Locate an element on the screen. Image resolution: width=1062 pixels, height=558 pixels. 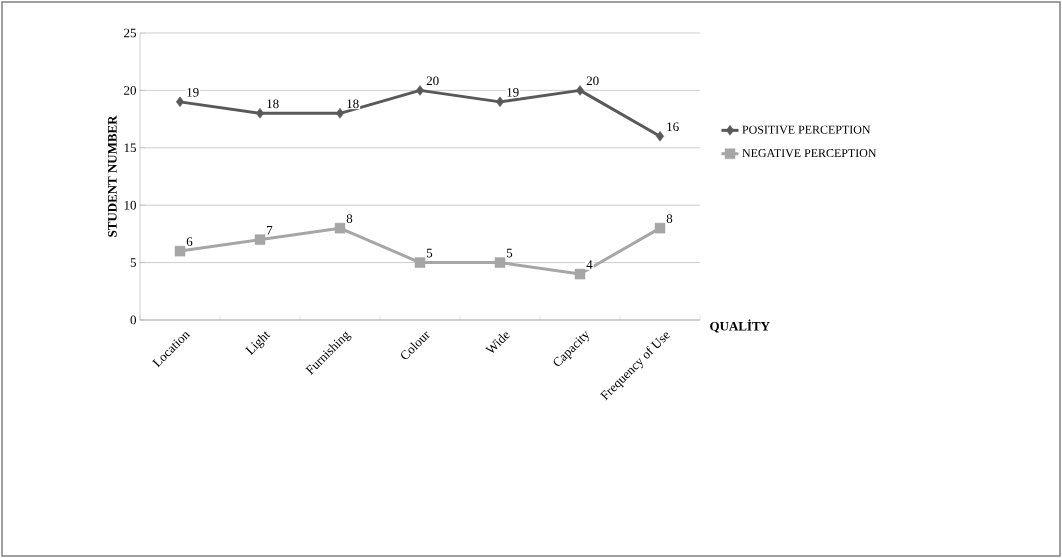
x-axis-title: QUALİTY is located at coordinates (740, 326).